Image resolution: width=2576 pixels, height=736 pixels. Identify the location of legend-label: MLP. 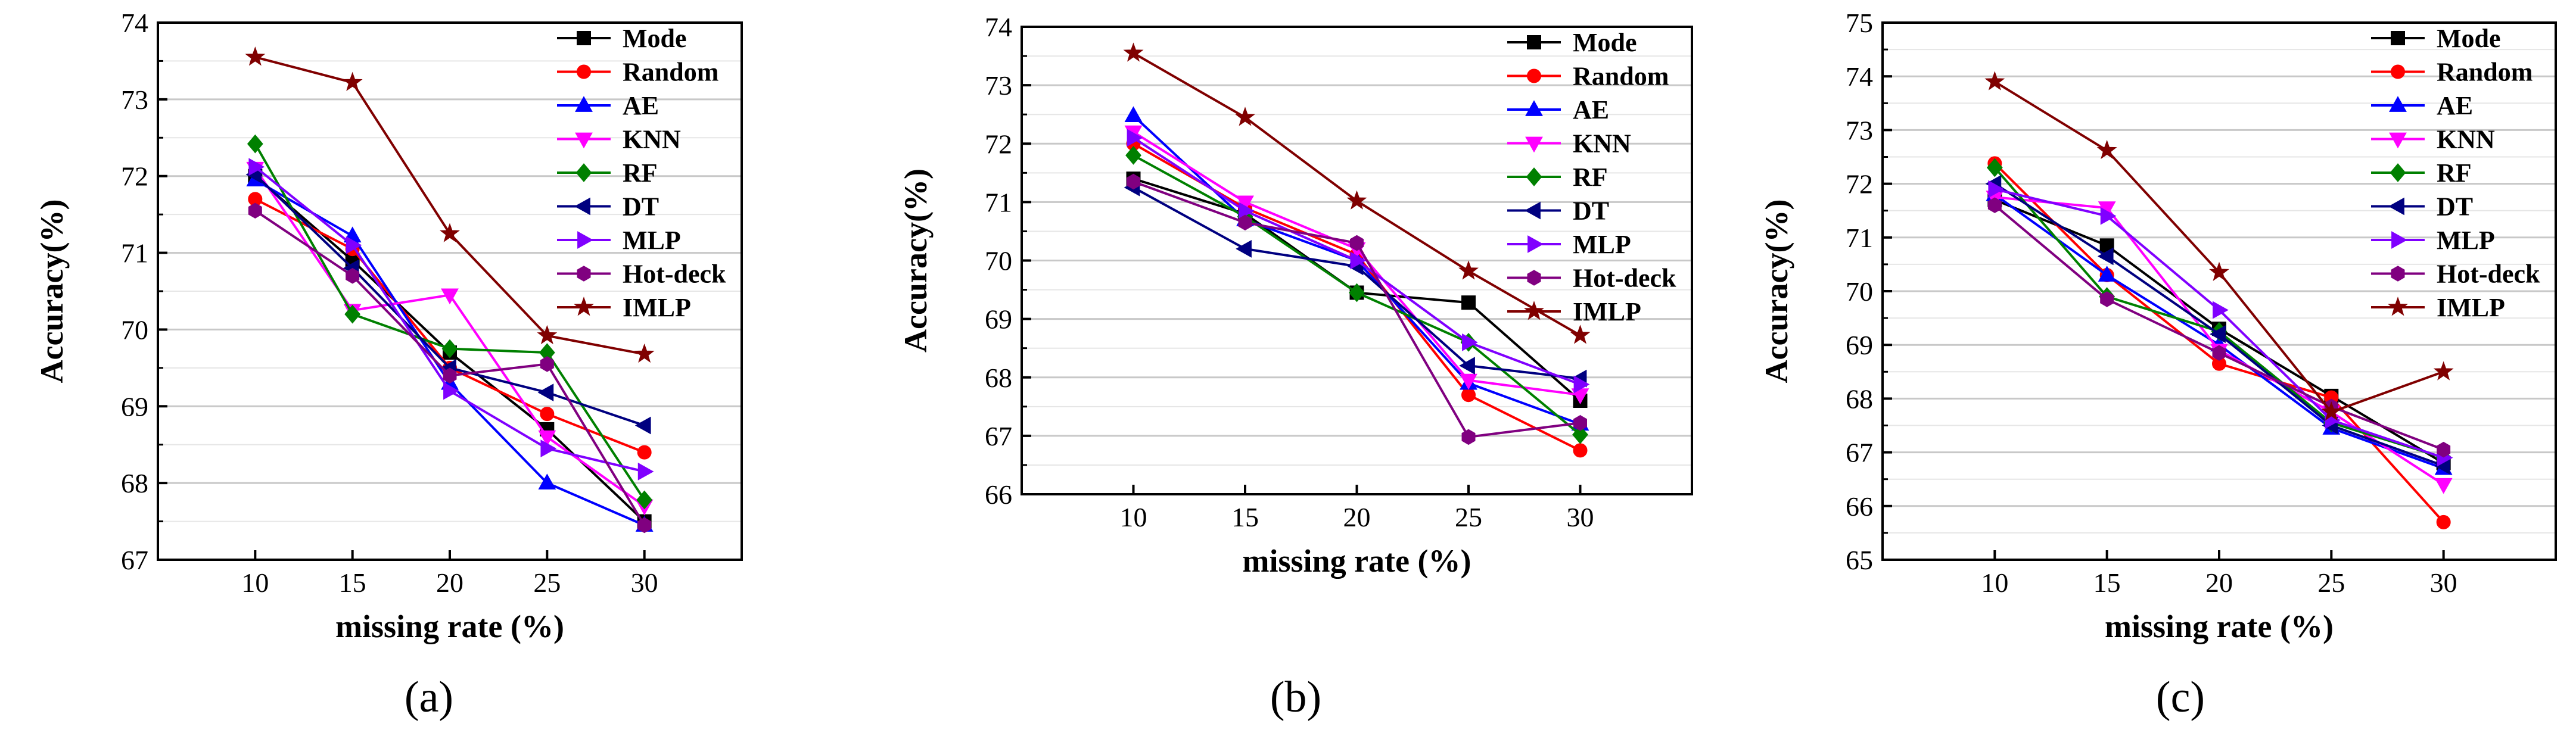
(2466, 241).